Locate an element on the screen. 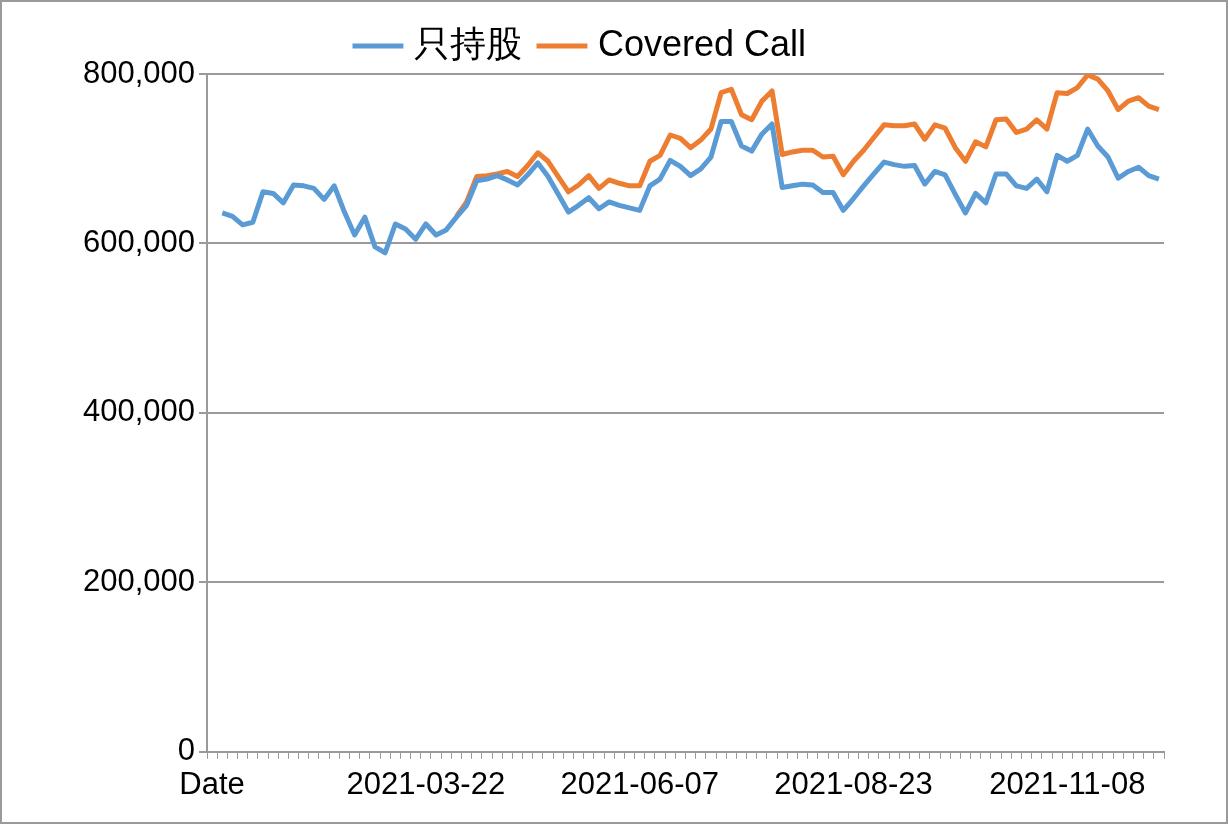 This screenshot has width=1228, height=824. x-tick-label: 2021-08-23 is located at coordinates (853, 783).